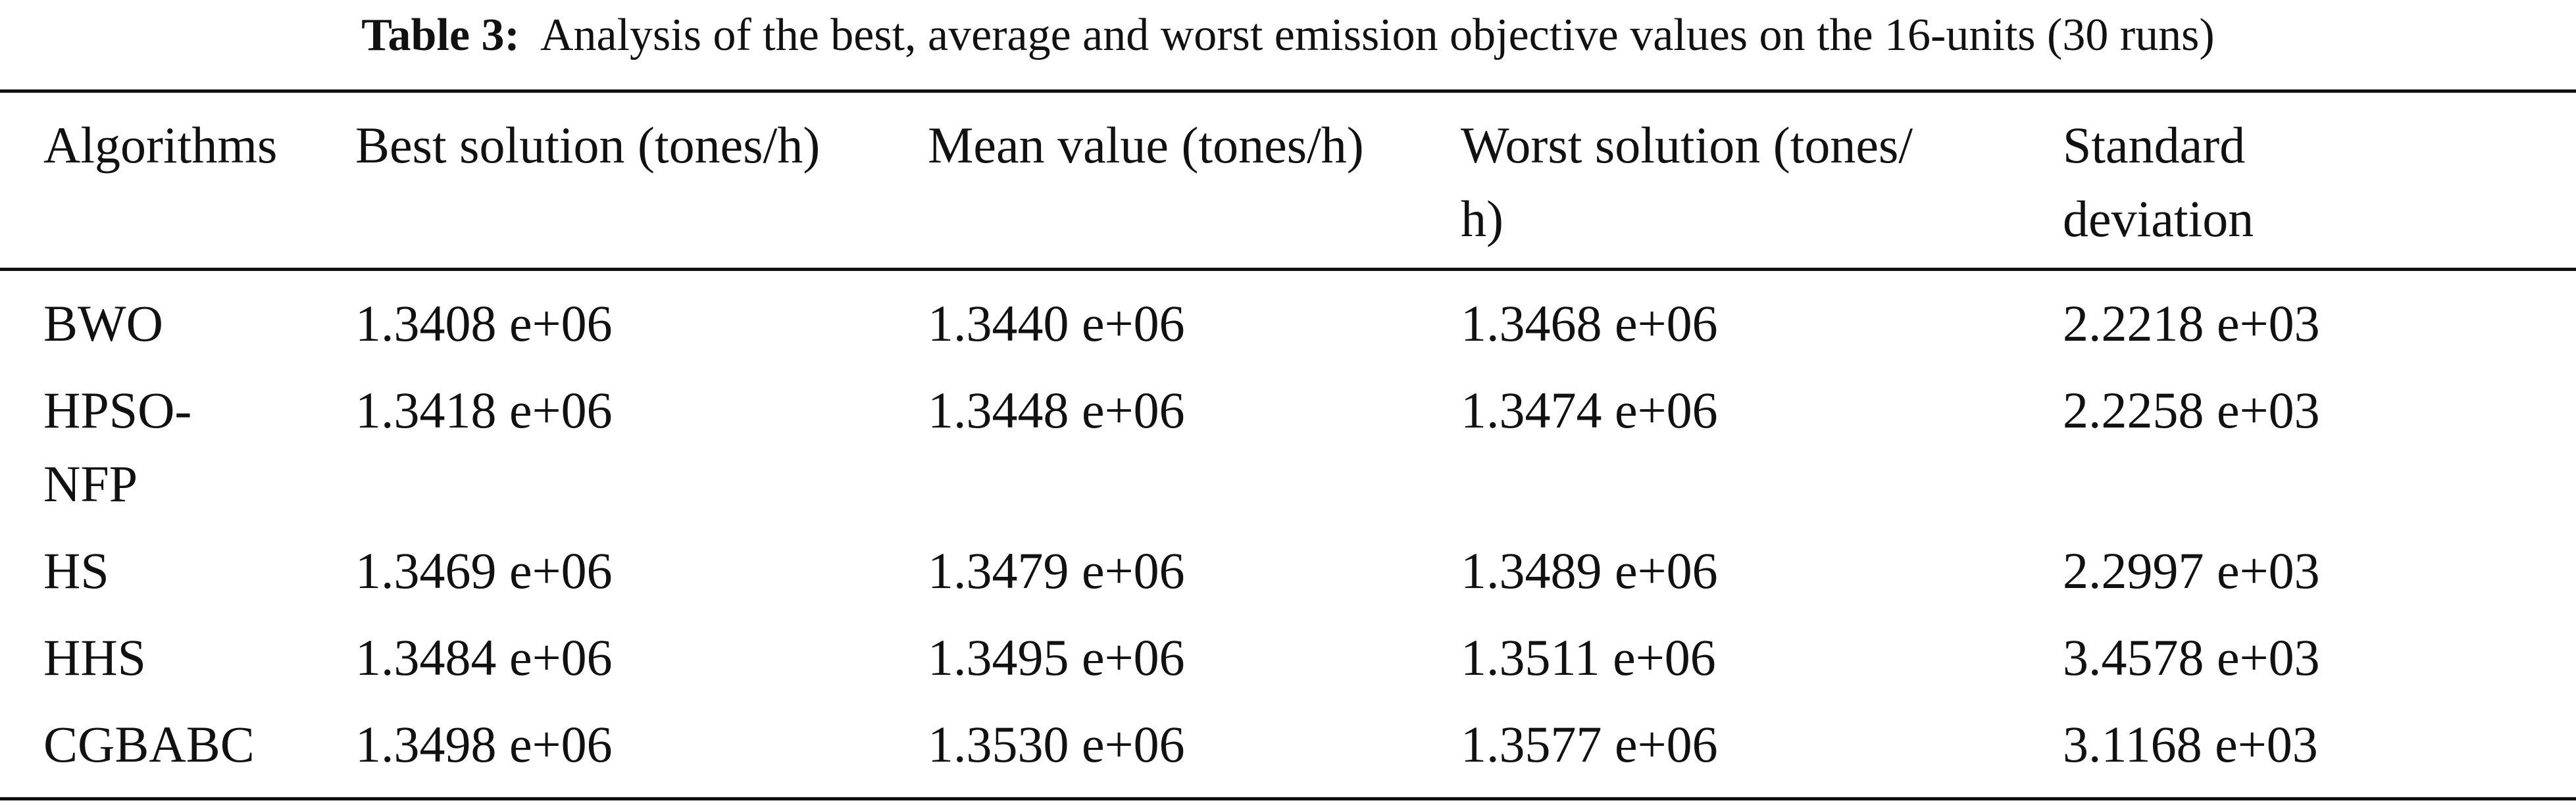 The image size is (2576, 809). Describe the element at coordinates (1589, 410) in the screenshot. I see `cell-worst: 1.3474 e+06` at that location.